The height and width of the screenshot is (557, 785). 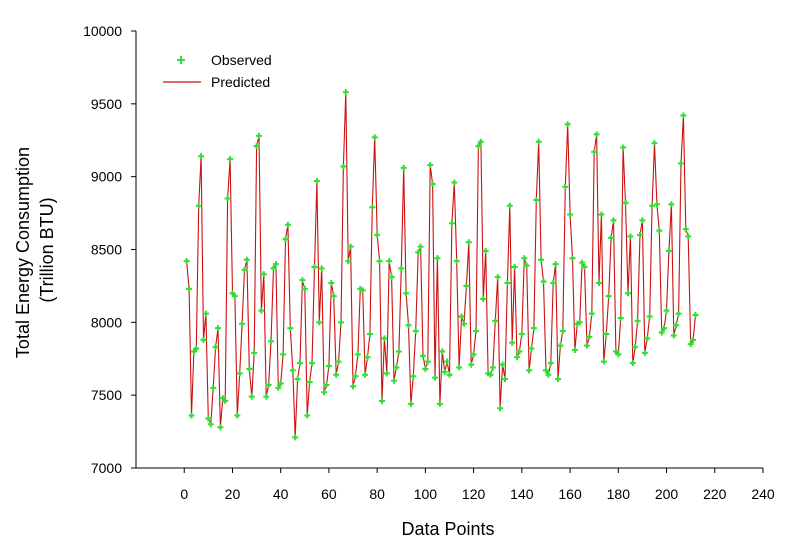 What do you see at coordinates (619, 494) in the screenshot?
I see `x-tick-label: 180` at bounding box center [619, 494].